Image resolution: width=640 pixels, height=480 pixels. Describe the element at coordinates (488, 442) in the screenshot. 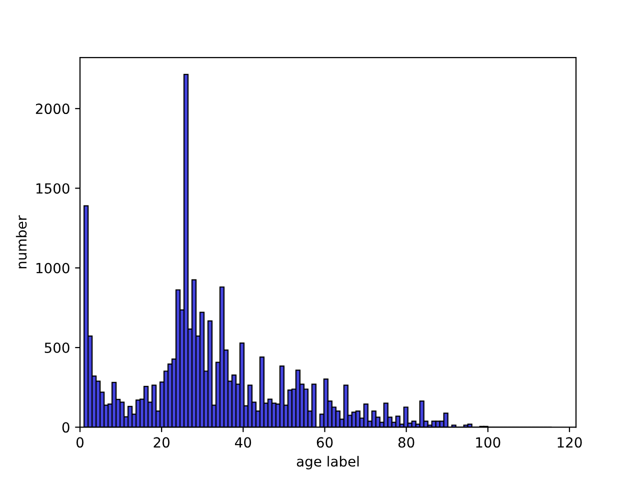

I see `x-tick-label: 100` at that location.